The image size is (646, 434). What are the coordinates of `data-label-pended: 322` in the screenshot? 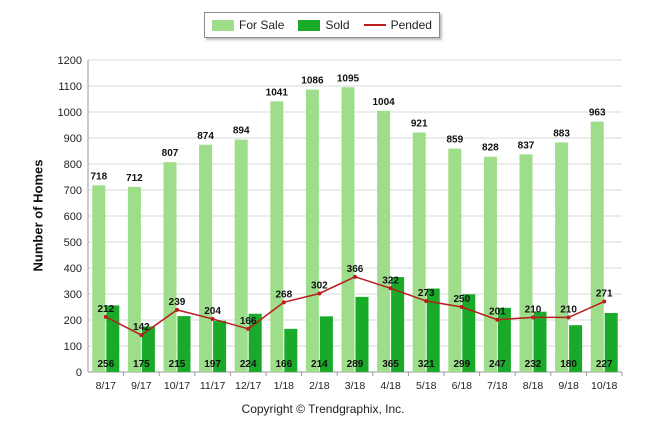 It's located at (390, 280).